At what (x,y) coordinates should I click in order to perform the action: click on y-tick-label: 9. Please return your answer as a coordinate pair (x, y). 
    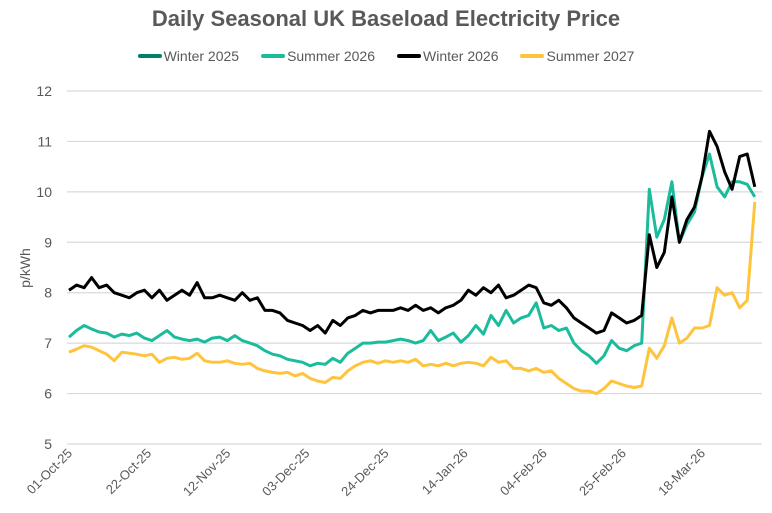
    Looking at the image, I should click on (48, 242).